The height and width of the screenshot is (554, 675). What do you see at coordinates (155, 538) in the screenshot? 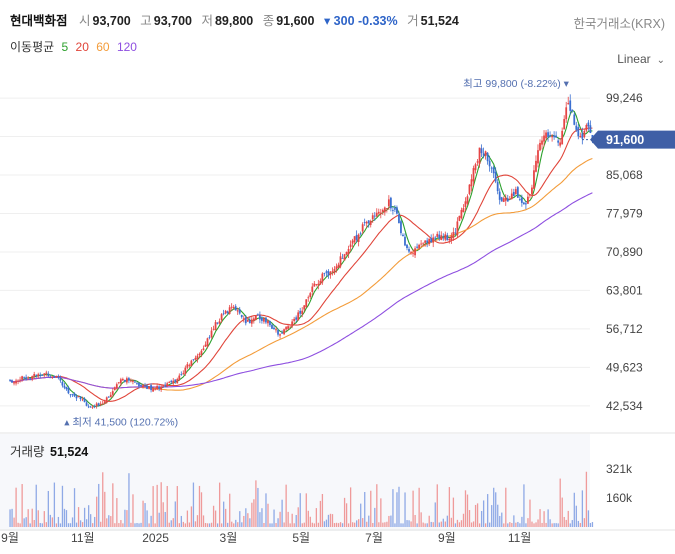
I see `x-tick-label: 2025` at bounding box center [155, 538].